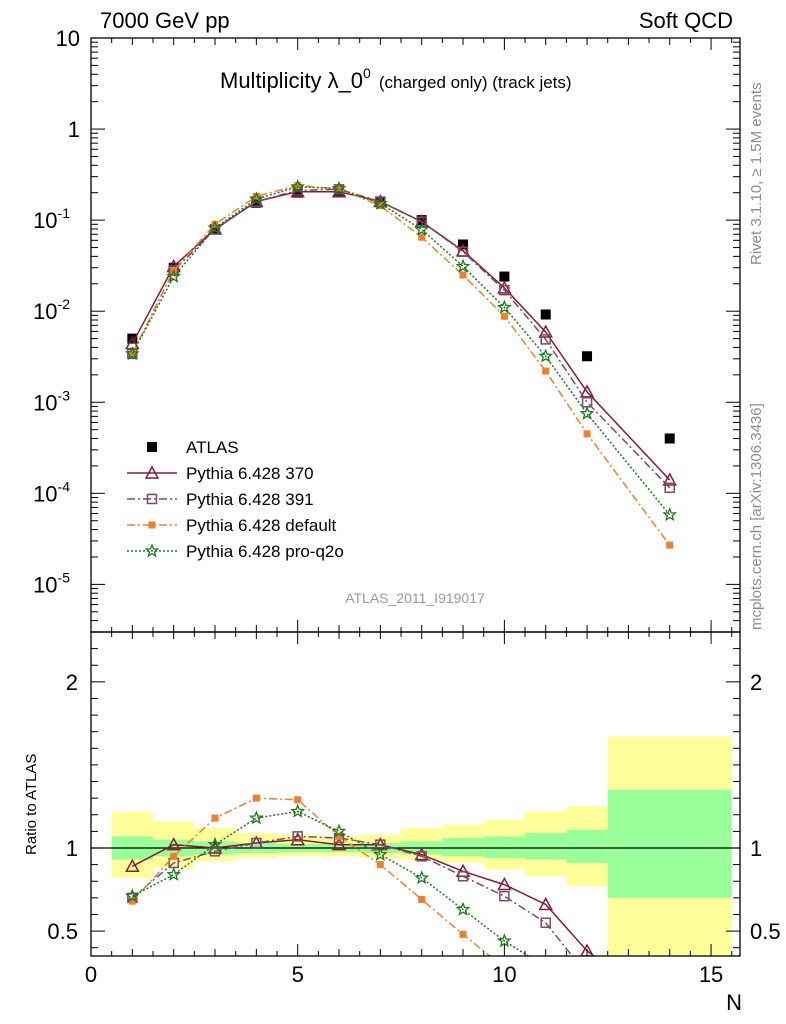 The height and width of the screenshot is (1024, 786). What do you see at coordinates (250, 473) in the screenshot?
I see `legend-label: Pythia 6.428 370` at bounding box center [250, 473].